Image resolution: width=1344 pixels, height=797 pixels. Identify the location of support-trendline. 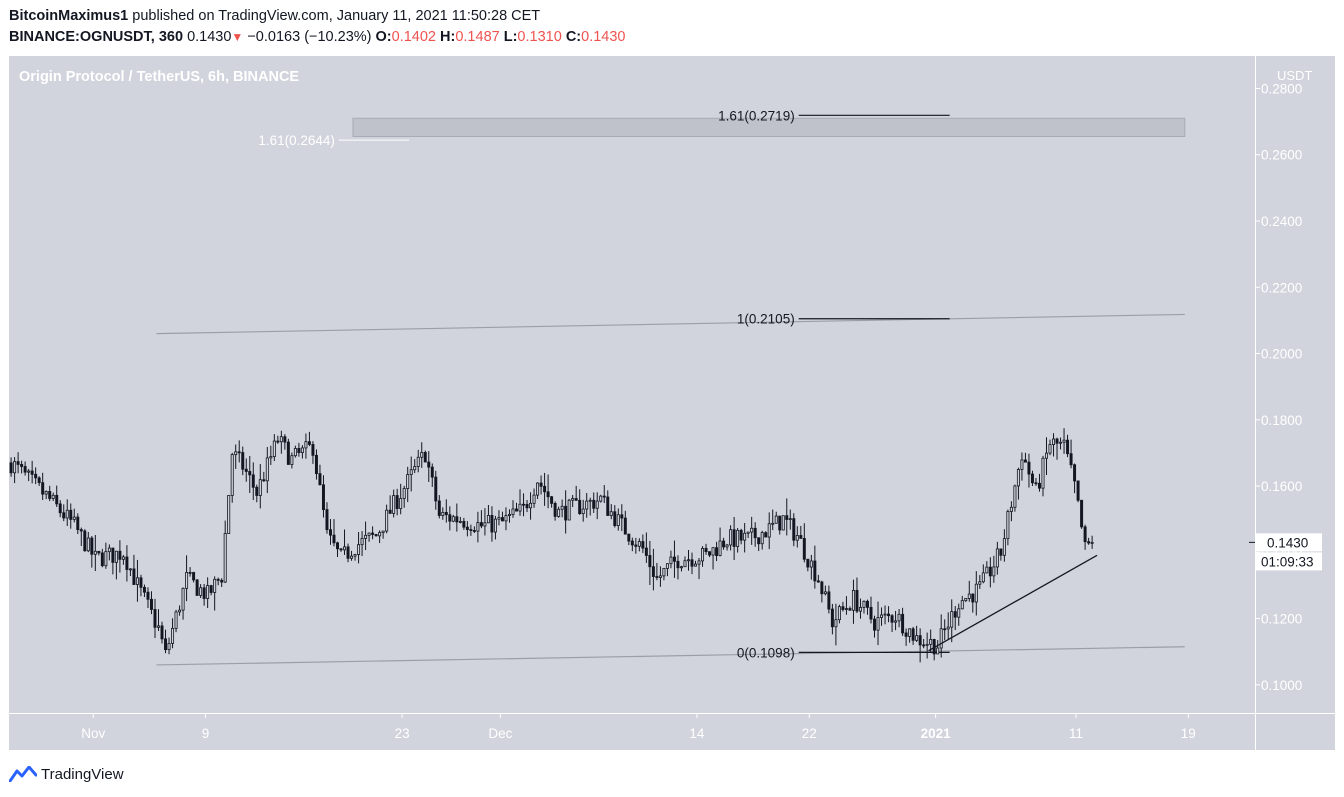
(1013, 603).